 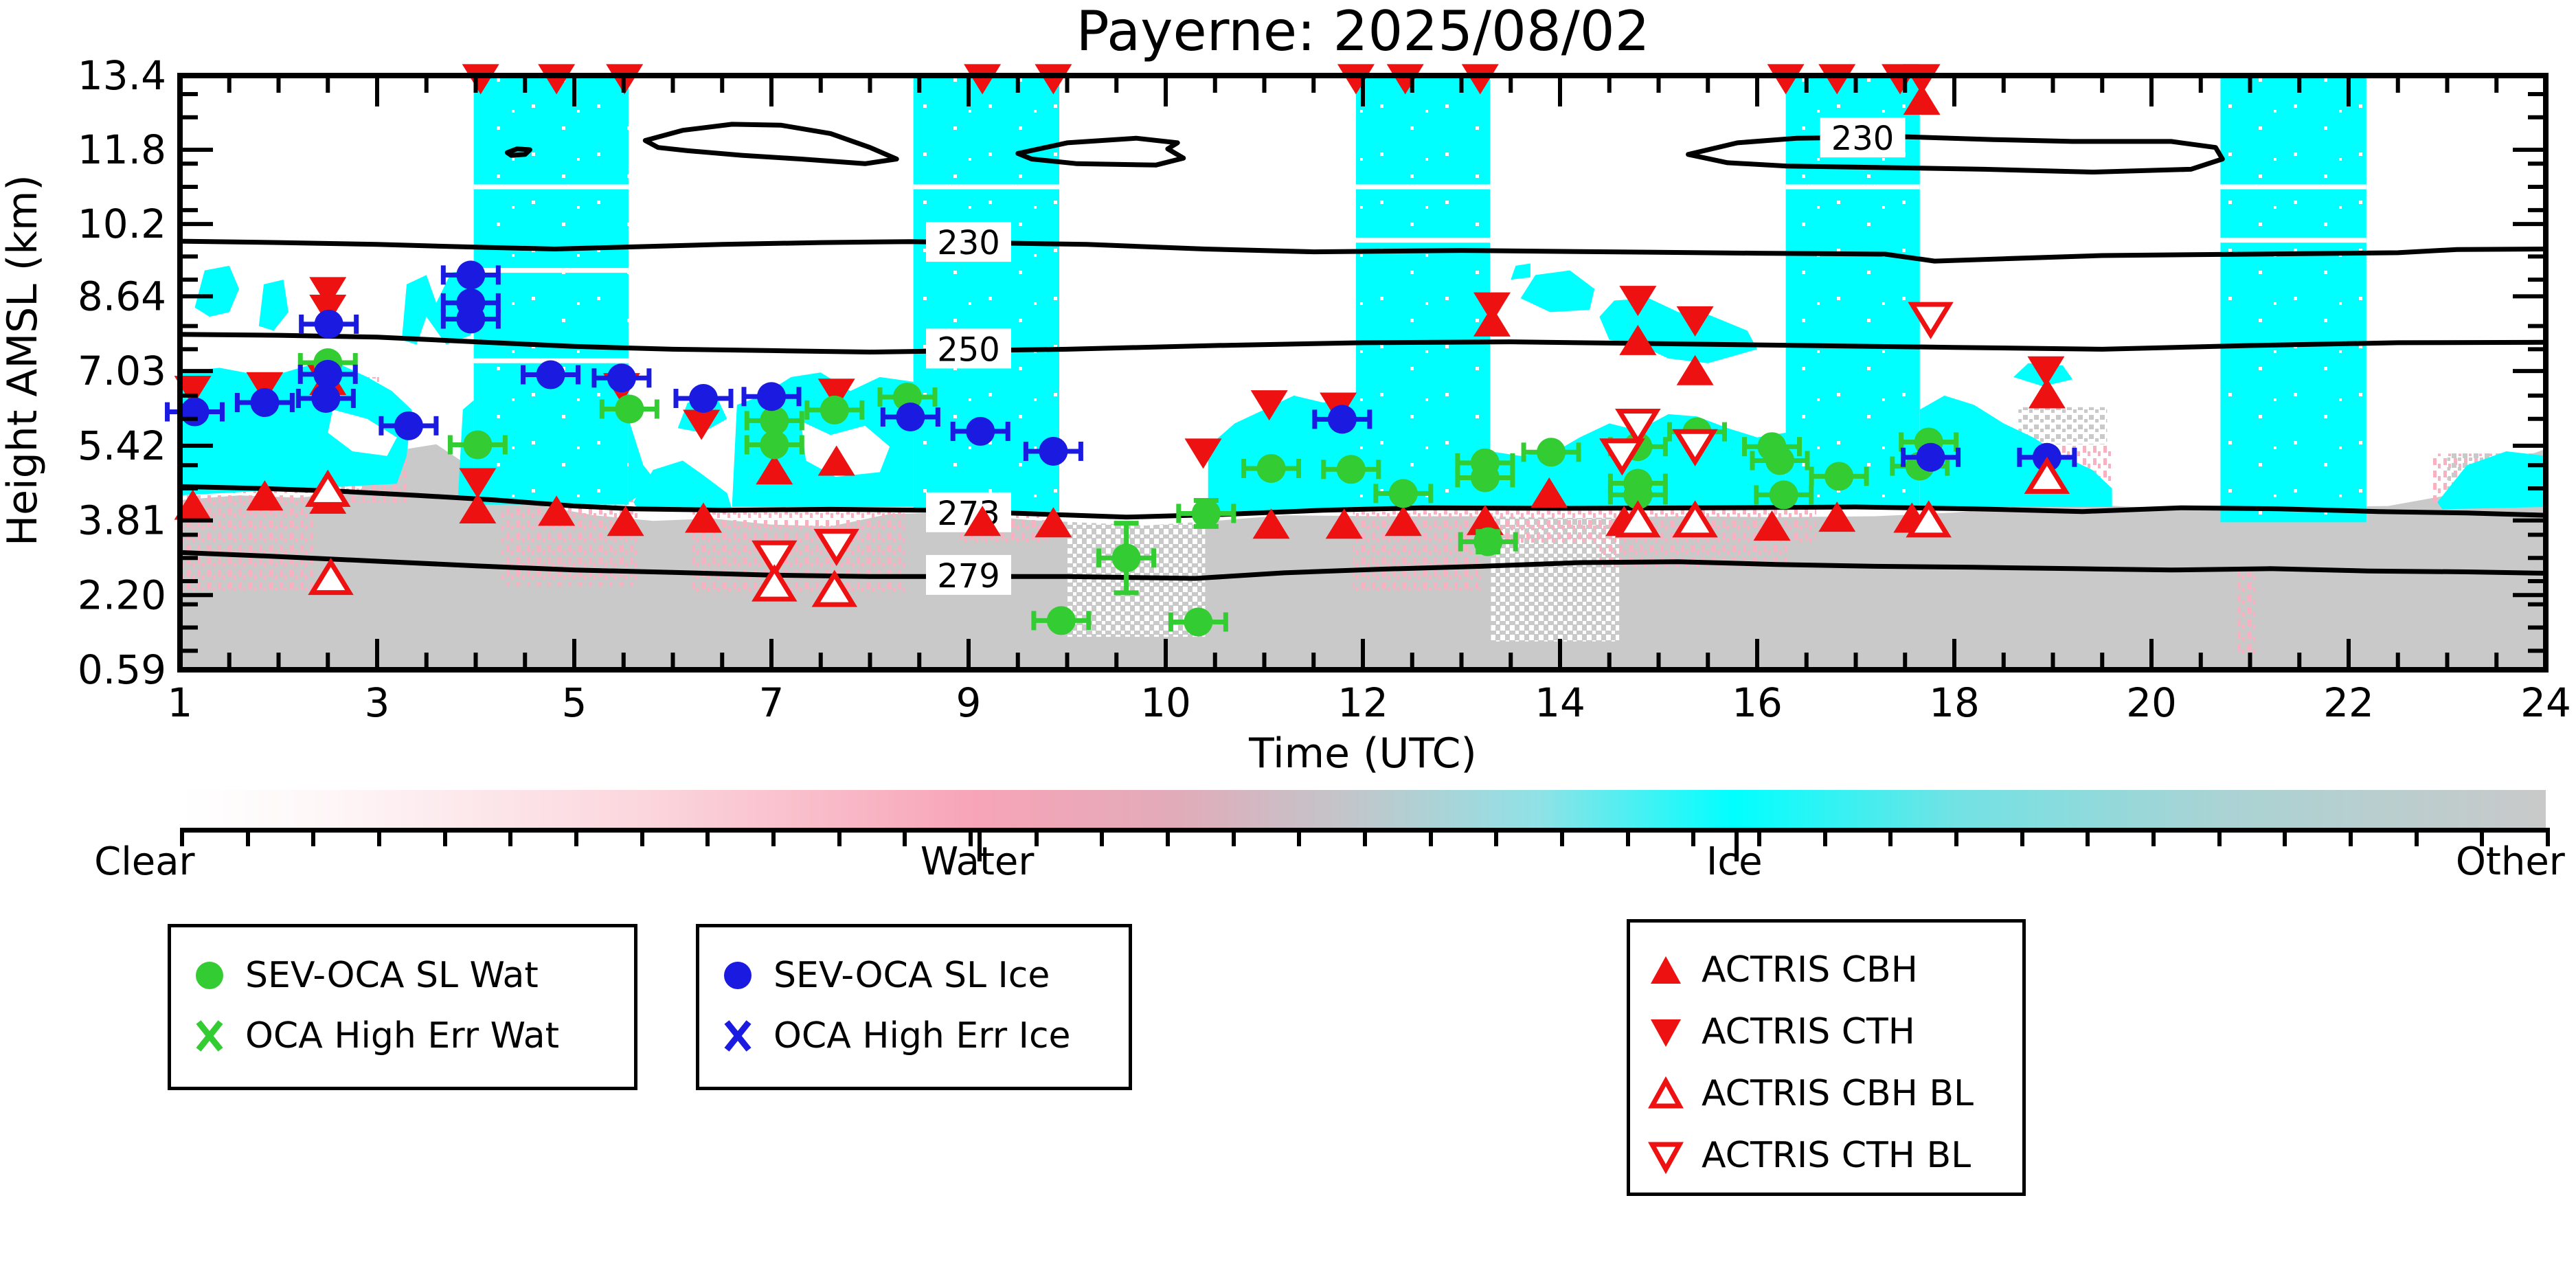 I want to click on blue-x-icon, so click(x=738, y=1036).